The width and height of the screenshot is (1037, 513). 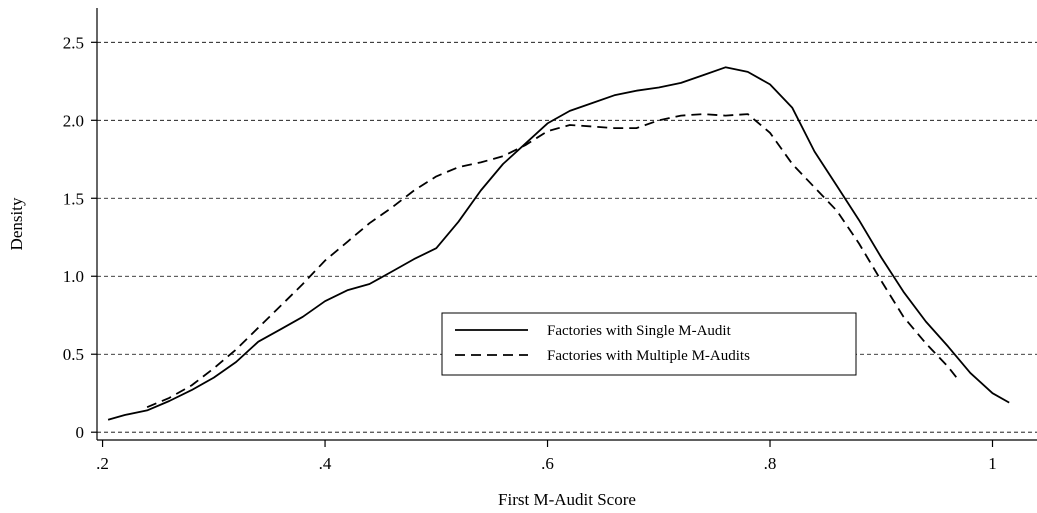 What do you see at coordinates (80, 237) in the screenshot?
I see `y-ticks: 0 0.5 1.0 1.5 2.0 2.5` at bounding box center [80, 237].